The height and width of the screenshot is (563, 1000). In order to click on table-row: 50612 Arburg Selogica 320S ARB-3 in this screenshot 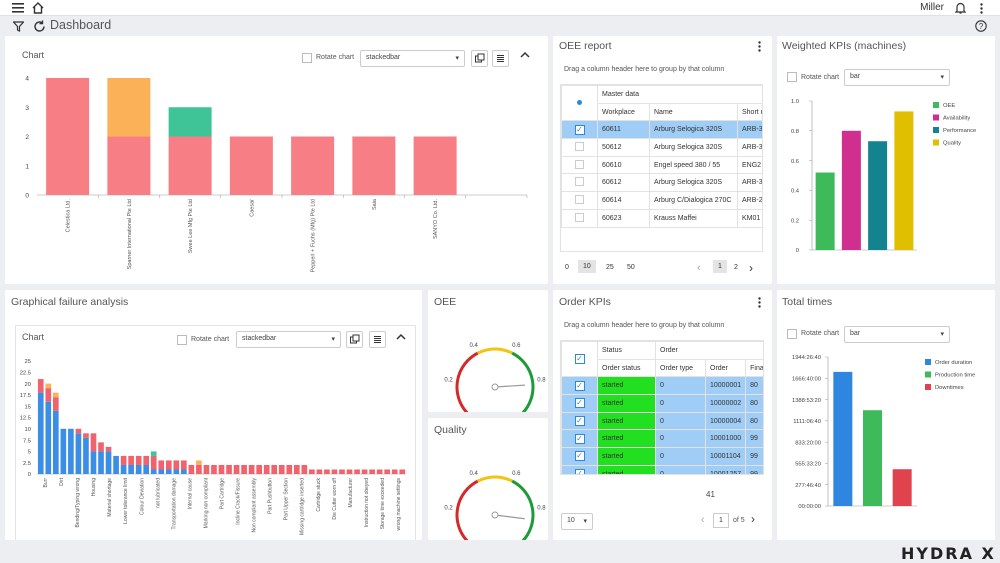, I will do `click(661, 147)`.